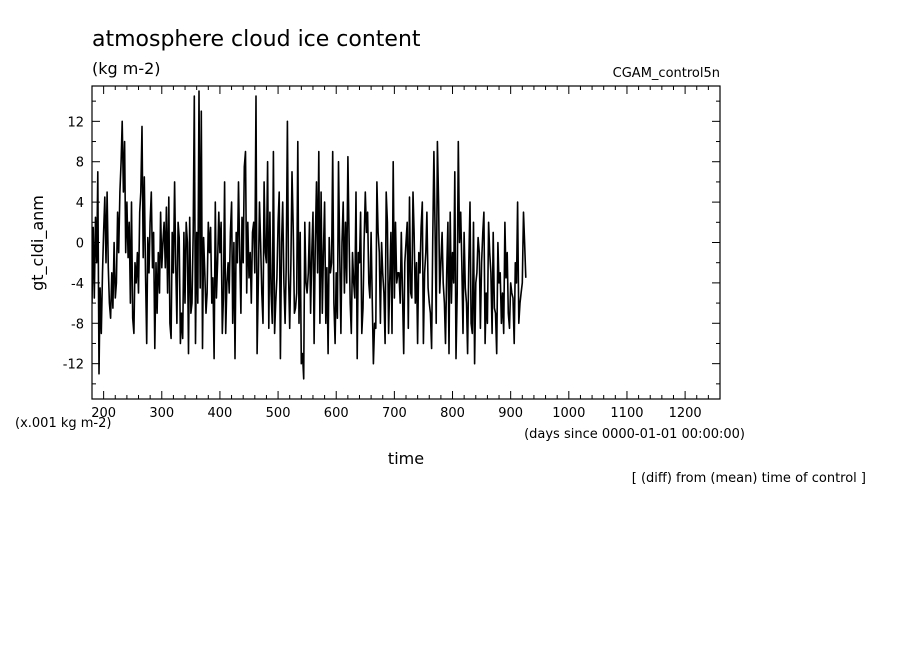 The image size is (904, 654). I want to click on x-tick-label: 1000, so click(568, 413).